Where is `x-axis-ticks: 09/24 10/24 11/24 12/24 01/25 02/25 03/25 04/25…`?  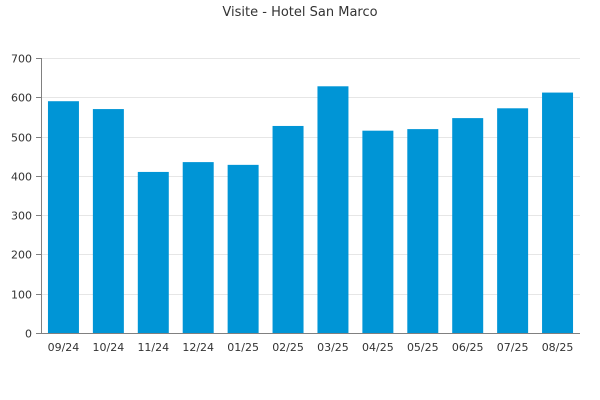 x-axis-ticks: 09/24 10/24 11/24 12/24 01/25 02/25 03/25 04/25… is located at coordinates (311, 347).